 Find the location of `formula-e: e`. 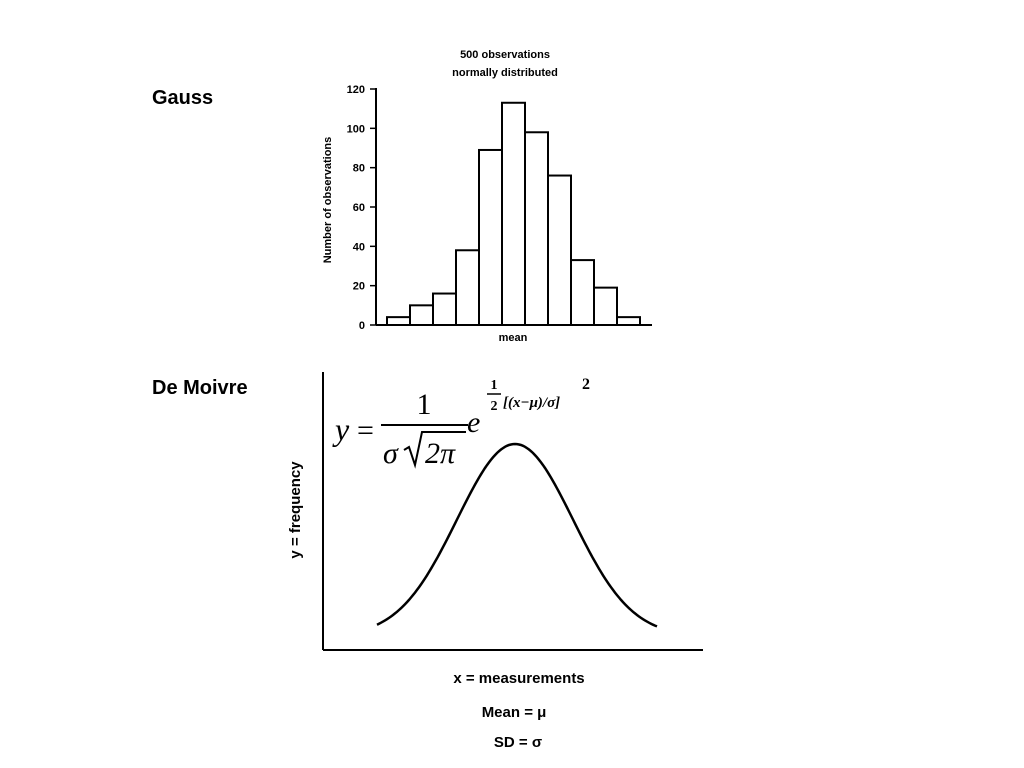

formula-e: e is located at coordinates (473, 422).